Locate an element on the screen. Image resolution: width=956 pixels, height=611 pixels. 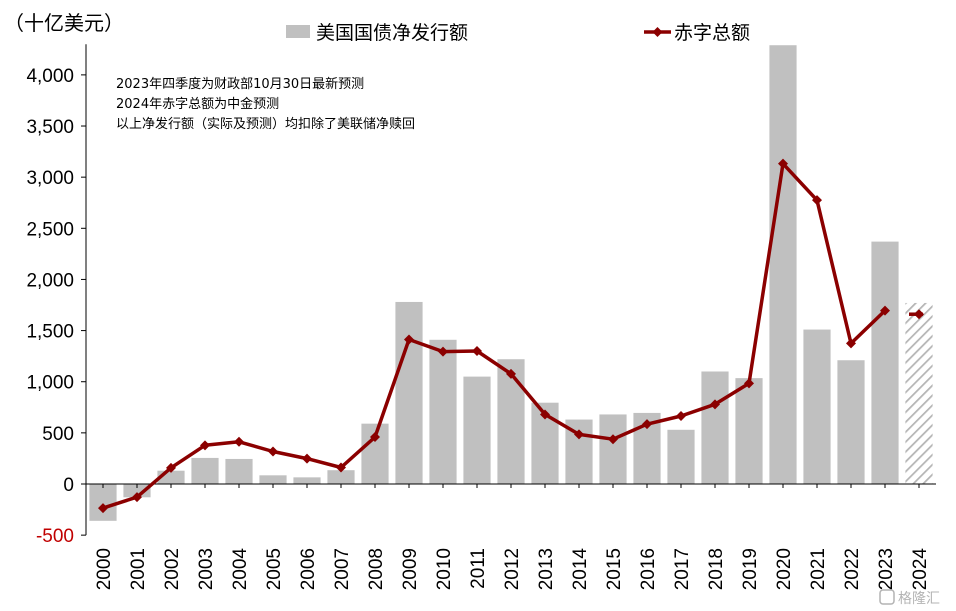
line-point-2014 is located at coordinates (579, 434).